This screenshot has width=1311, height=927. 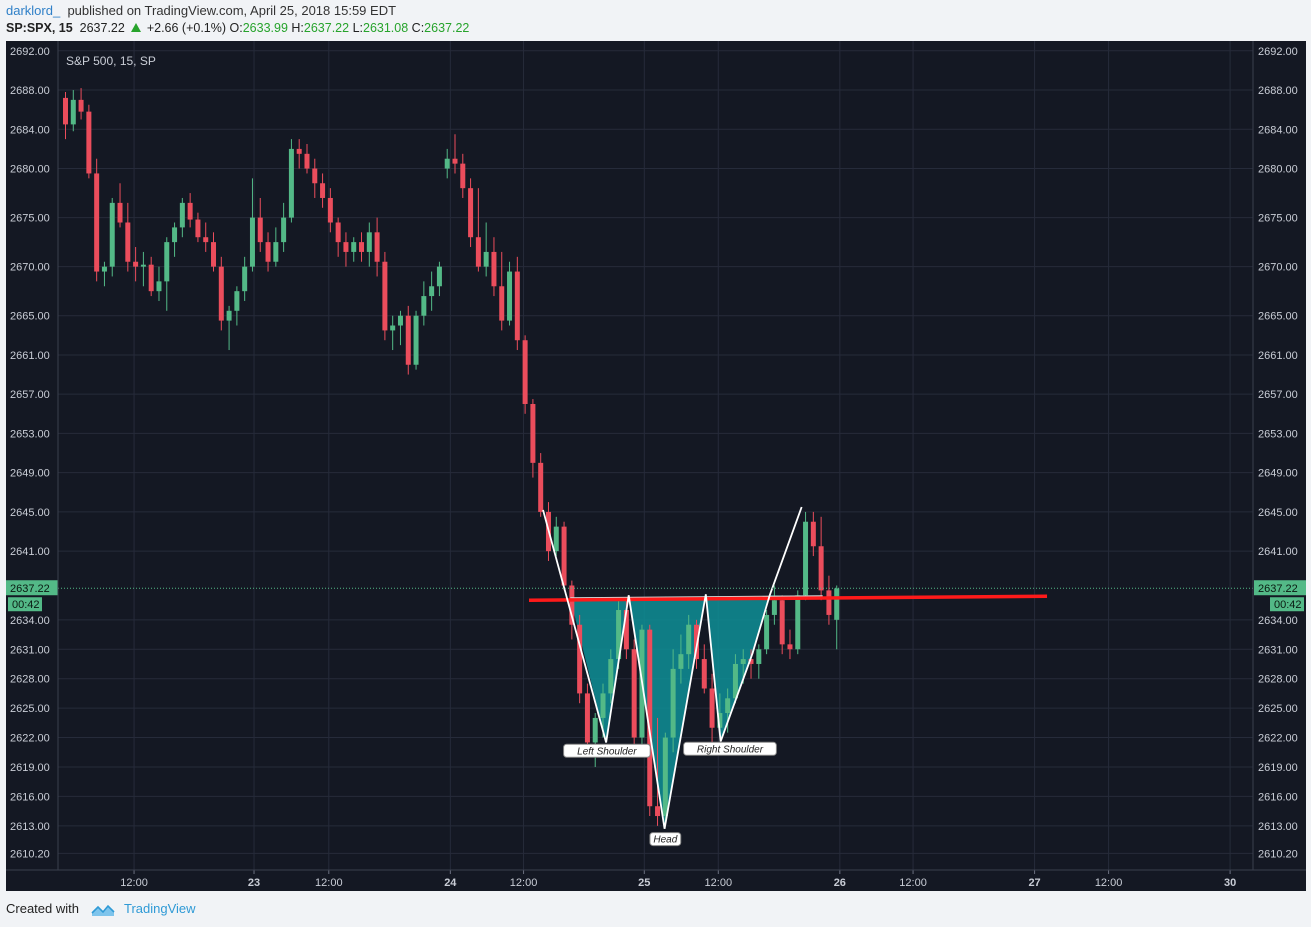 I want to click on author-link: darklord_, so click(x=33, y=10).